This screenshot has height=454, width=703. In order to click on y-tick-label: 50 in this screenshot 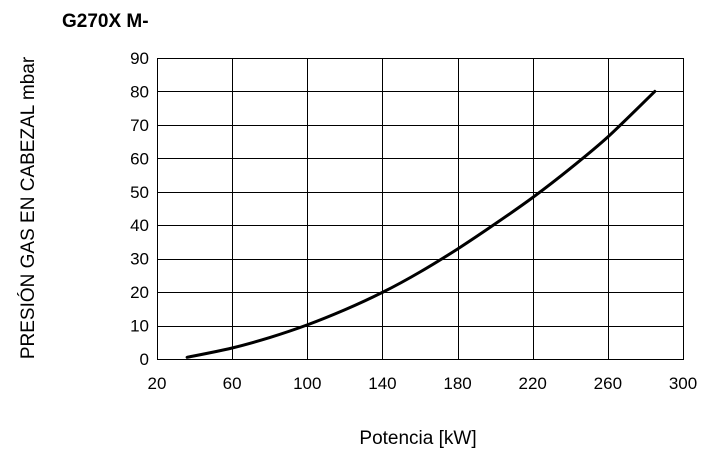, I will do `click(139, 192)`.